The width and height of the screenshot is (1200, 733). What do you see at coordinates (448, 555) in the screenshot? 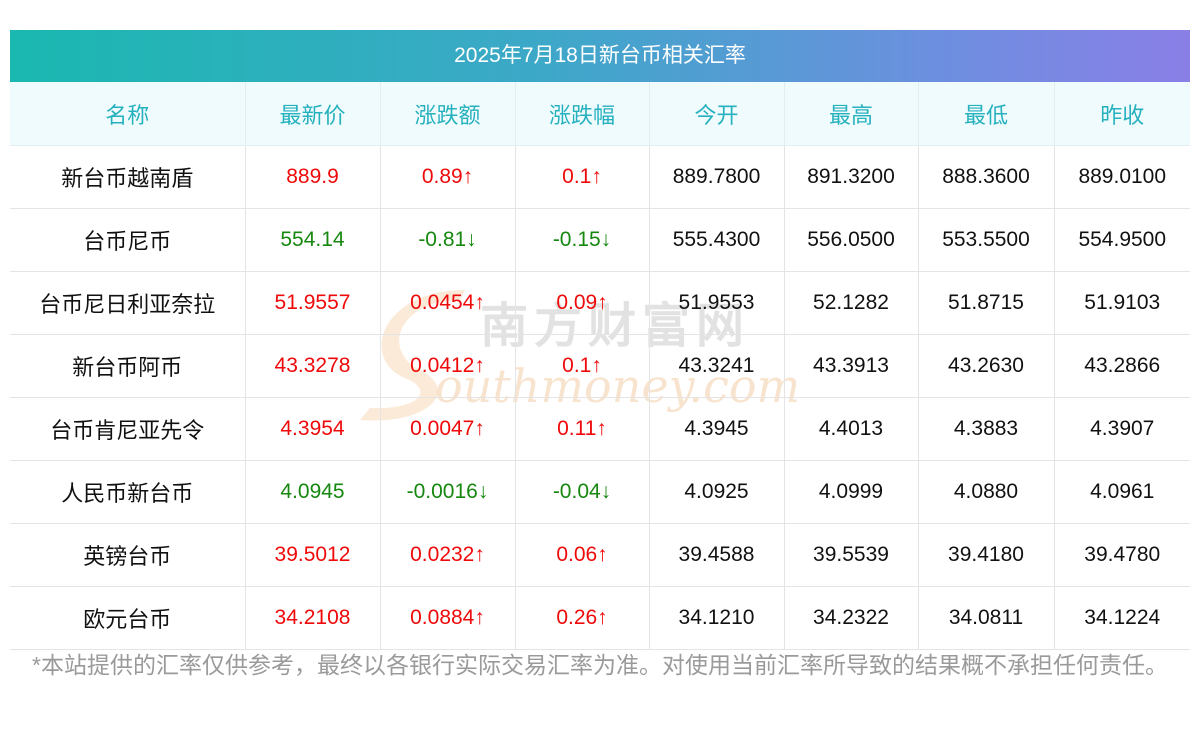
I see `cell-change: 0.0232↑` at bounding box center [448, 555].